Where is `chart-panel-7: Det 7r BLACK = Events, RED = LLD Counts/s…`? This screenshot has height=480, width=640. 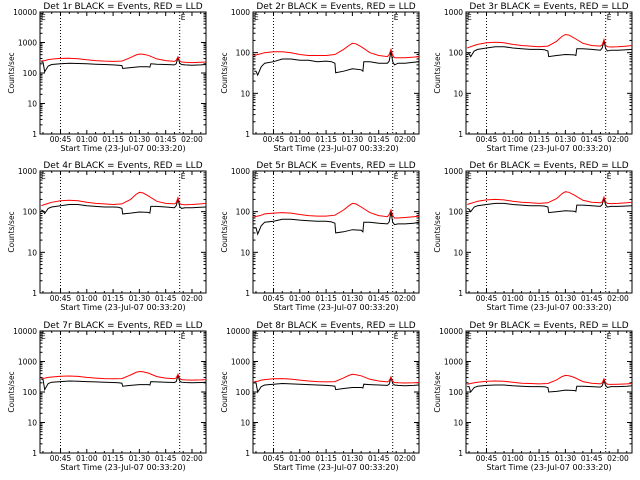
chart-panel-7: Det 7r BLACK = Events, RED = LLD Counts/s… is located at coordinates (107, 396).